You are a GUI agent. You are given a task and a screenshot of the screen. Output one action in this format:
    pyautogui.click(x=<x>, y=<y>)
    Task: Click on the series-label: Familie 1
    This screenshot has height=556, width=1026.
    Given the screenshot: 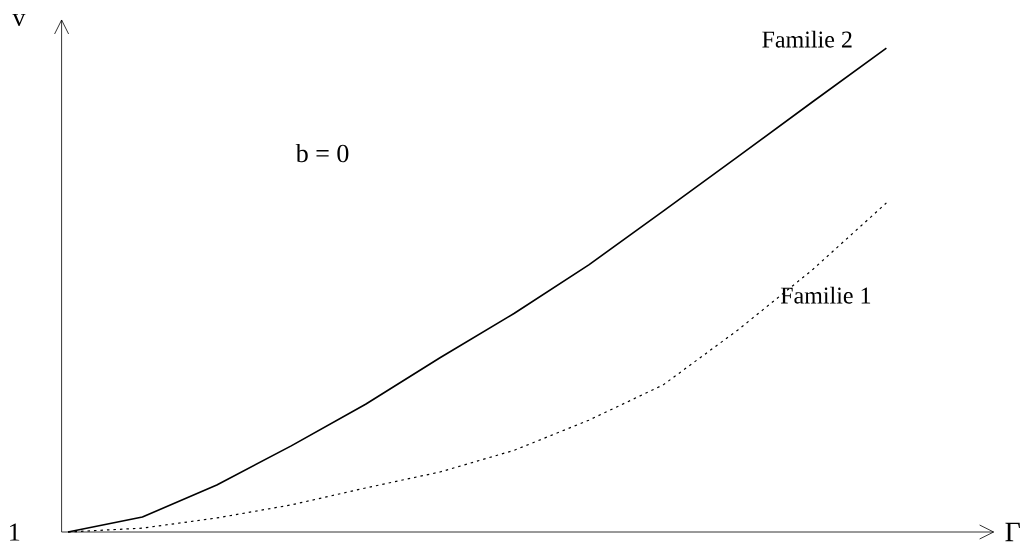 What is the action you would take?
    pyautogui.click(x=825, y=295)
    